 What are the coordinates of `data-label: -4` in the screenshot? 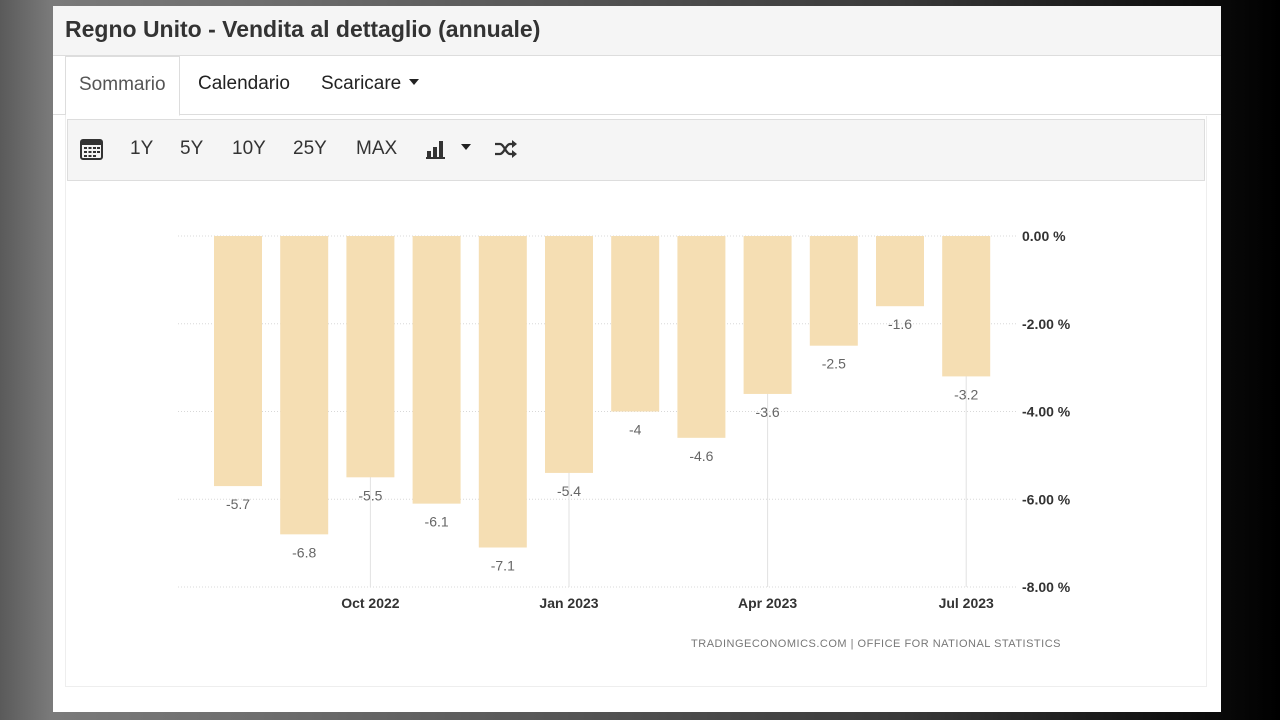 It's located at (635, 430).